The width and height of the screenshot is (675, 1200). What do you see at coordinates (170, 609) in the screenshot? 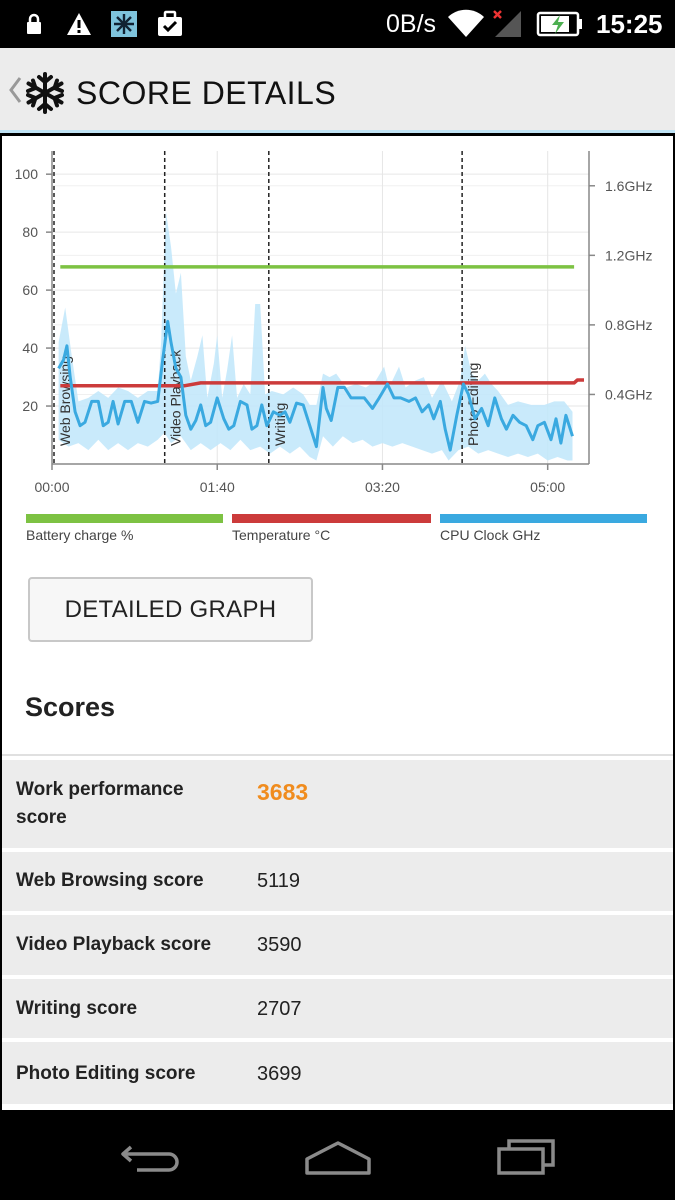
I see `detailed-graph-button: DETAILED GRAPH` at bounding box center [170, 609].